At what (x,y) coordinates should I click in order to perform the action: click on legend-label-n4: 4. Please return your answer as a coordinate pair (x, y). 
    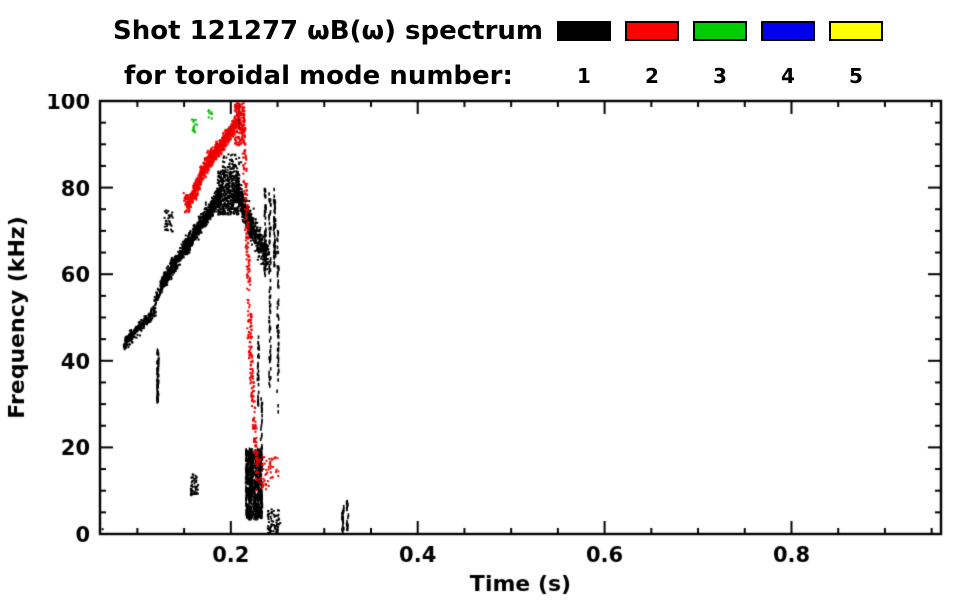
    Looking at the image, I should click on (788, 76).